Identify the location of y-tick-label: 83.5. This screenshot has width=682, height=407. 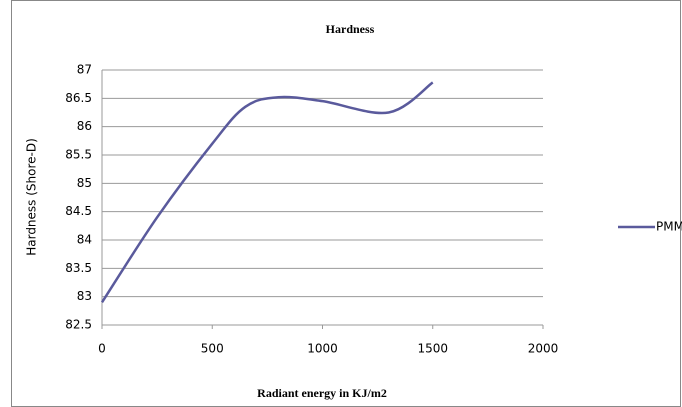
(78, 268).